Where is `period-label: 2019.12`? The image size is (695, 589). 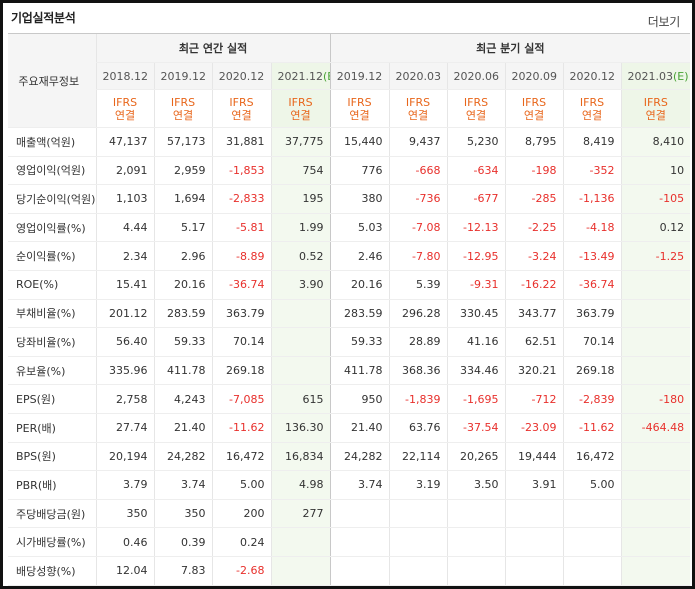
period-label: 2019.12 is located at coordinates (359, 76).